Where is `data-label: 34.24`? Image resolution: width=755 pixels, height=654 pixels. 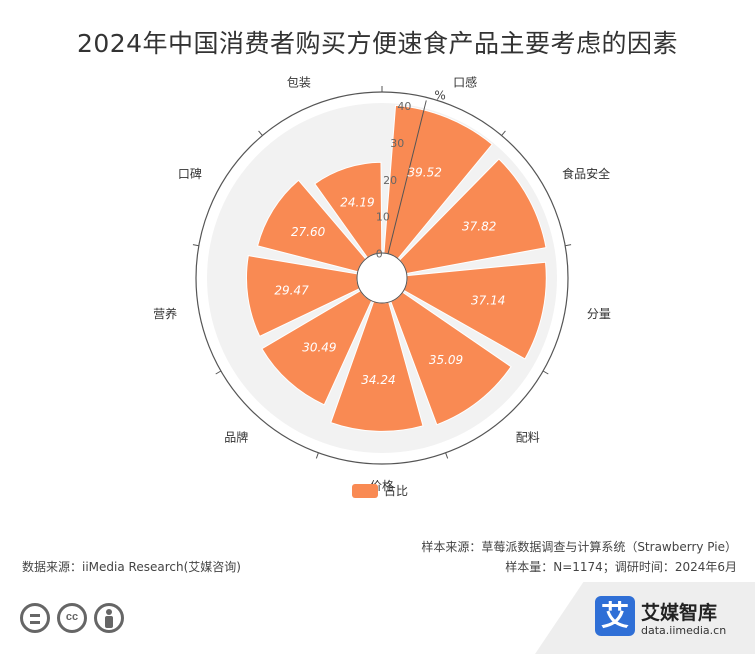 data-label: 34.24 is located at coordinates (378, 380).